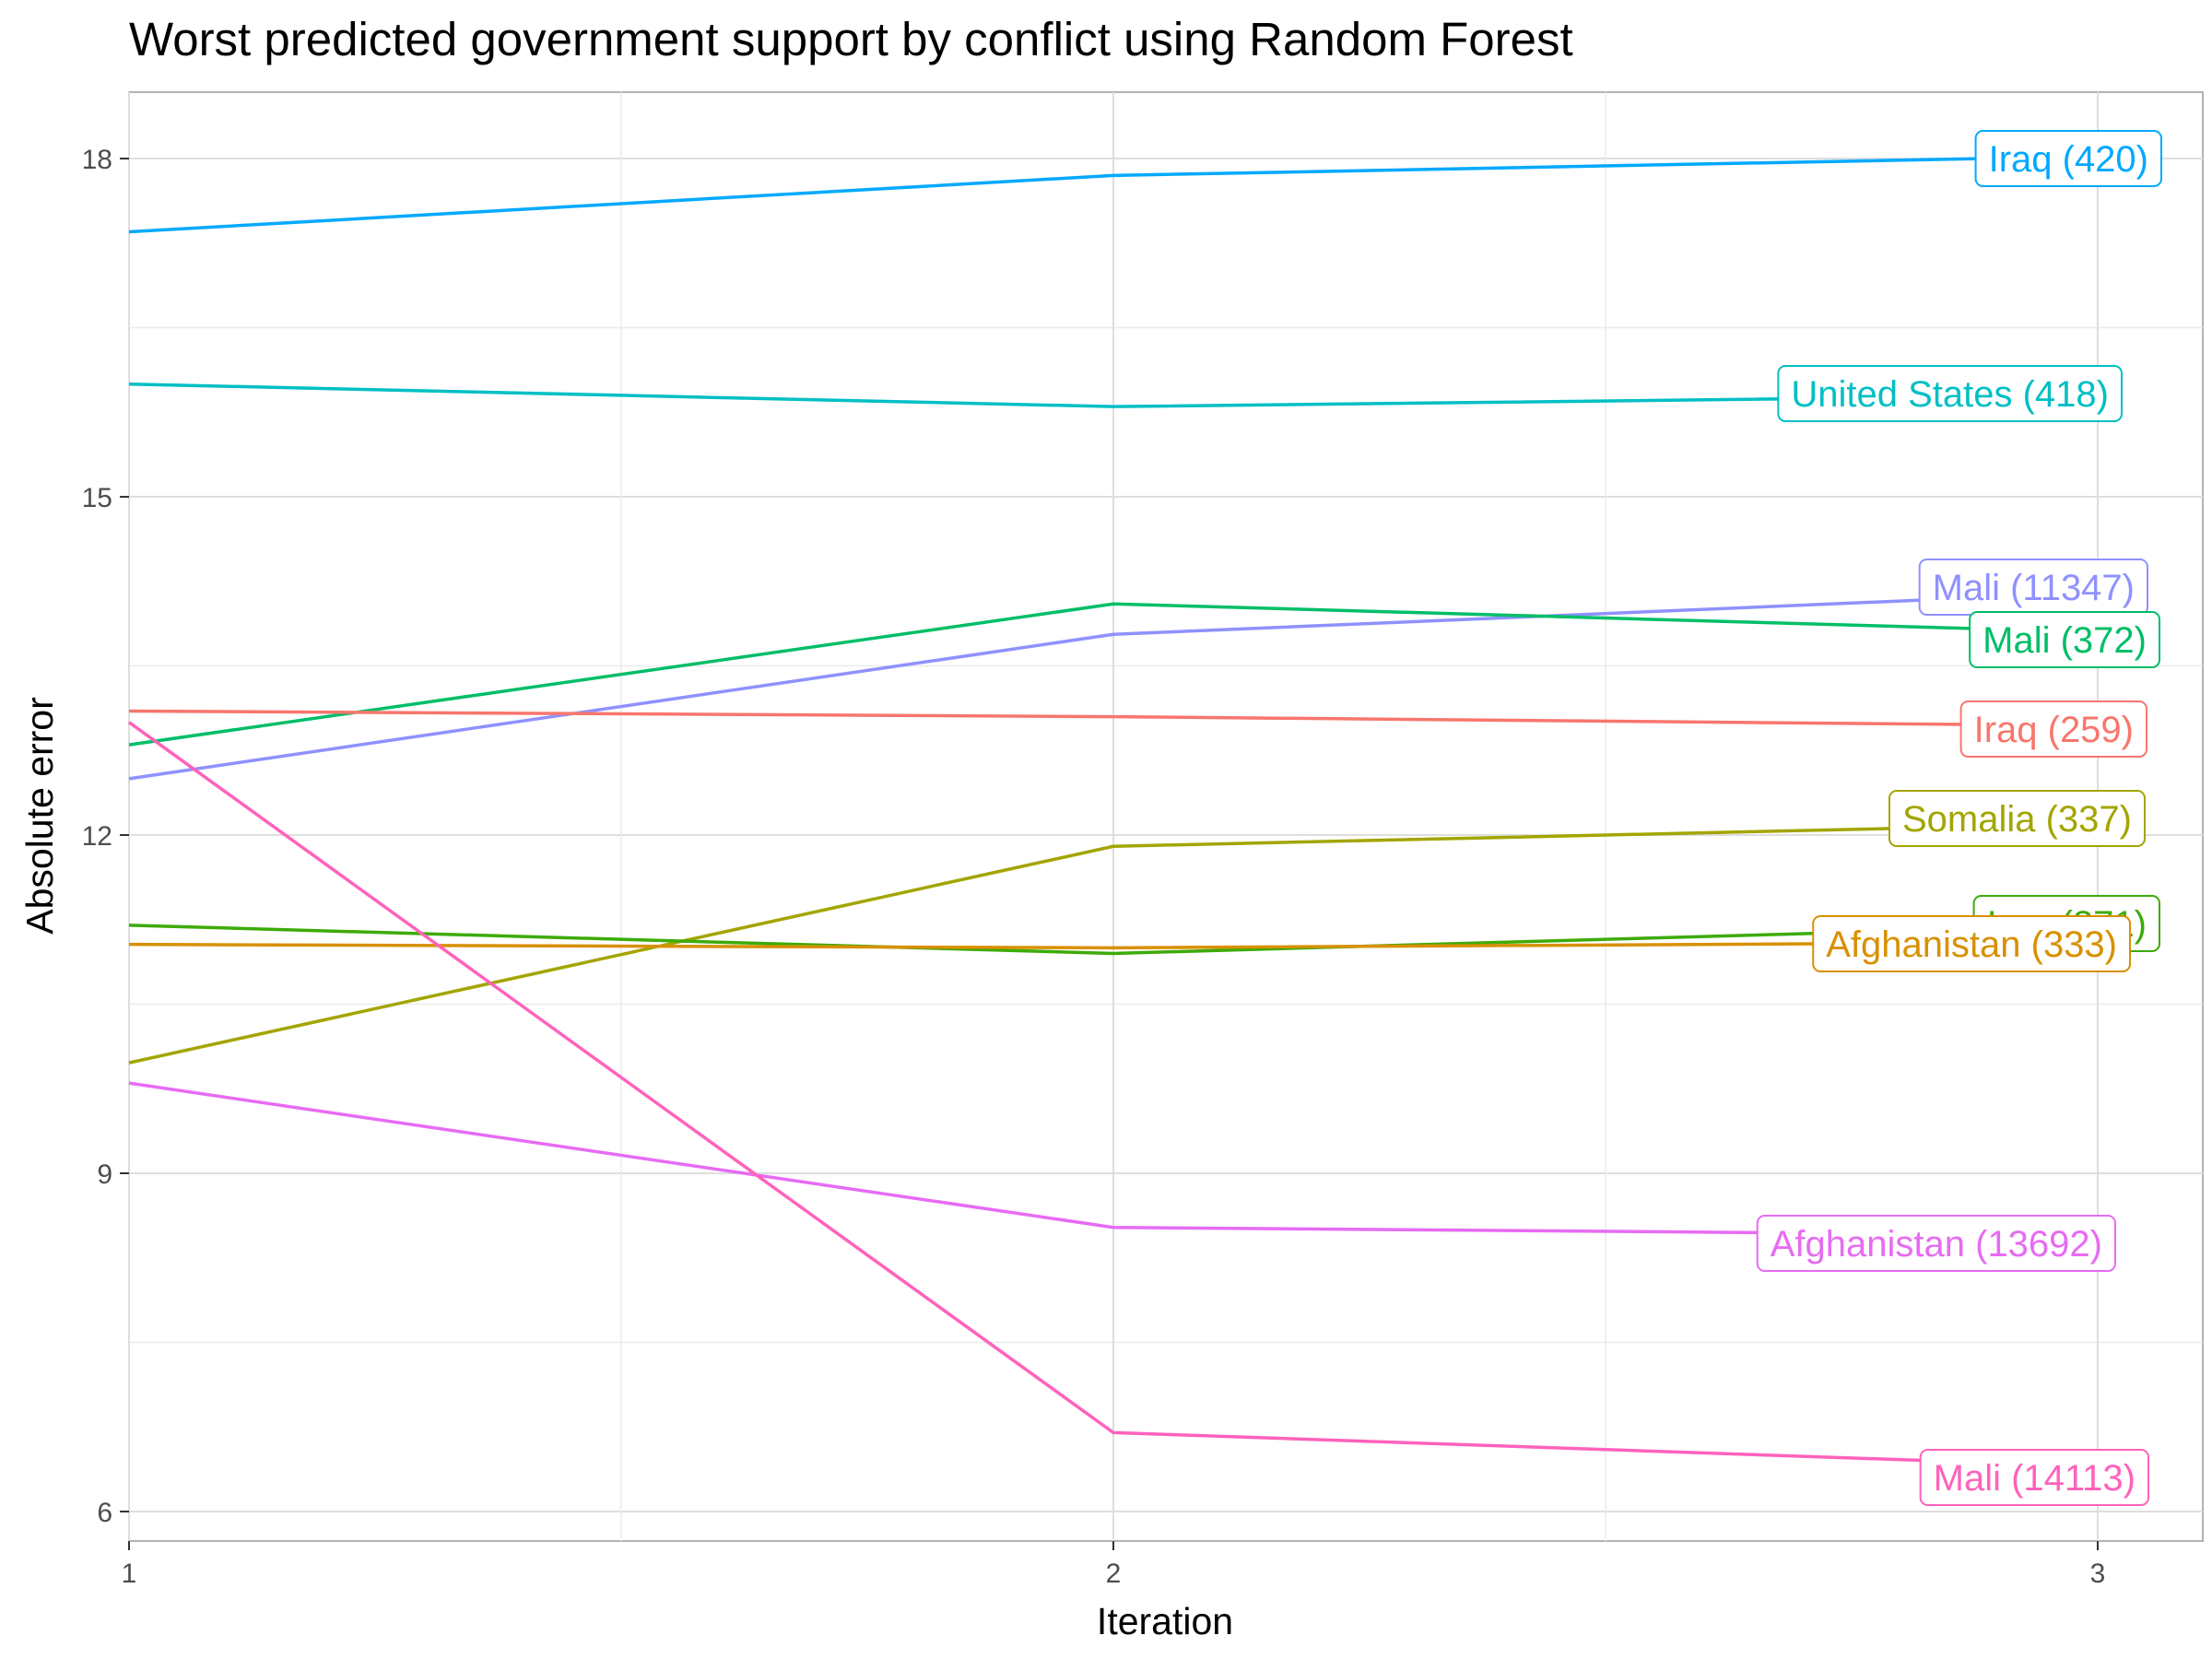 The image size is (2212, 1659). Describe the element at coordinates (1114, 1574) in the screenshot. I see `x-tick-label: 2` at that location.